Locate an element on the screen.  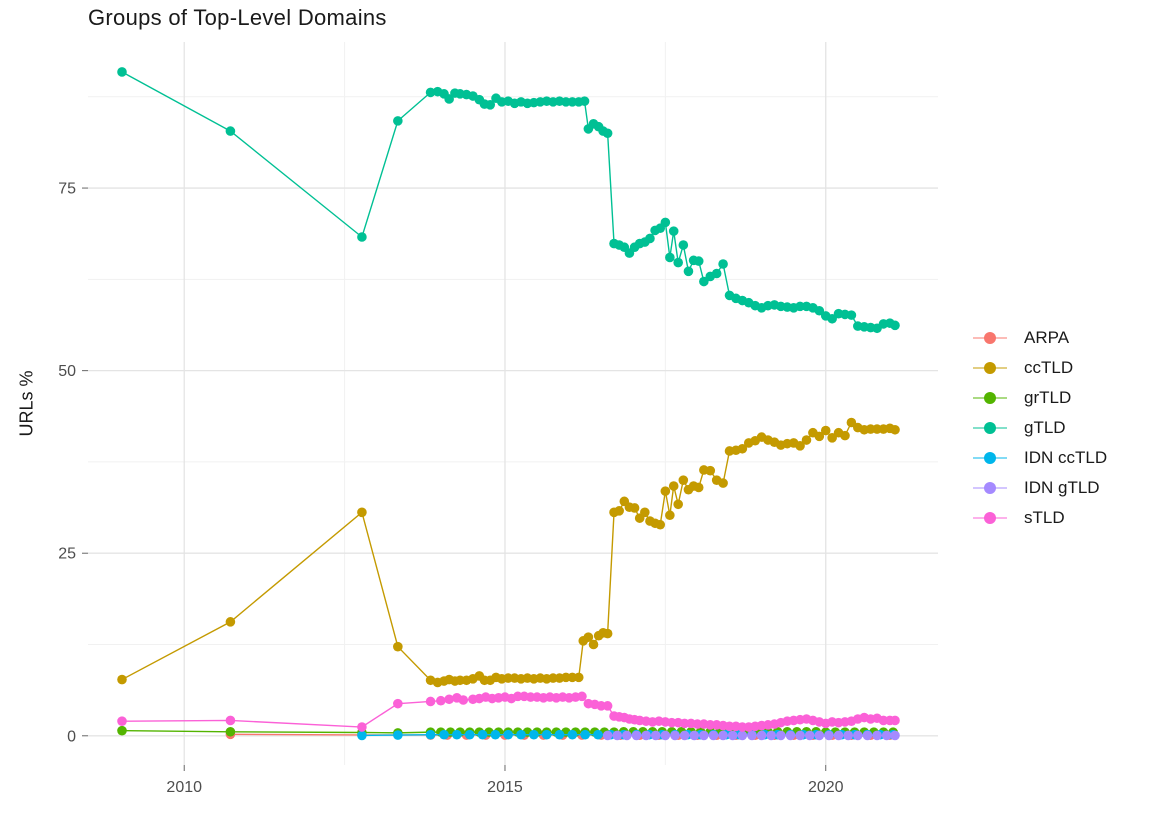
legend-label: gTLD is located at coordinates (1045, 427).